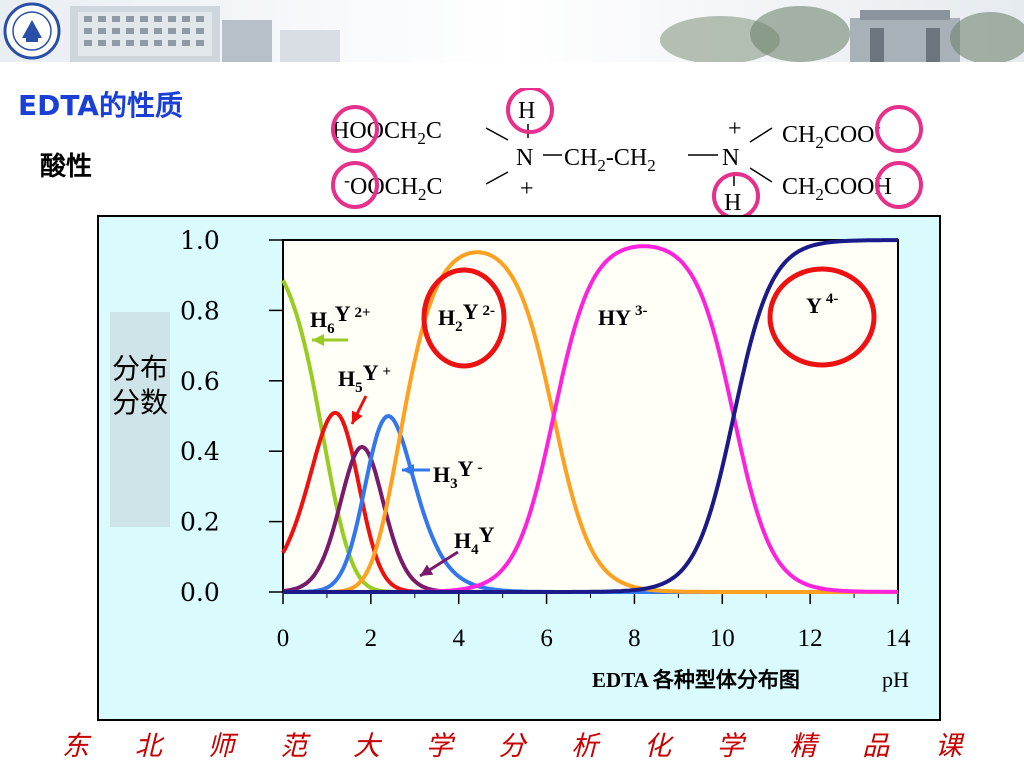  What do you see at coordinates (32, 31) in the screenshot?
I see `university-logo-icon` at bounding box center [32, 31].